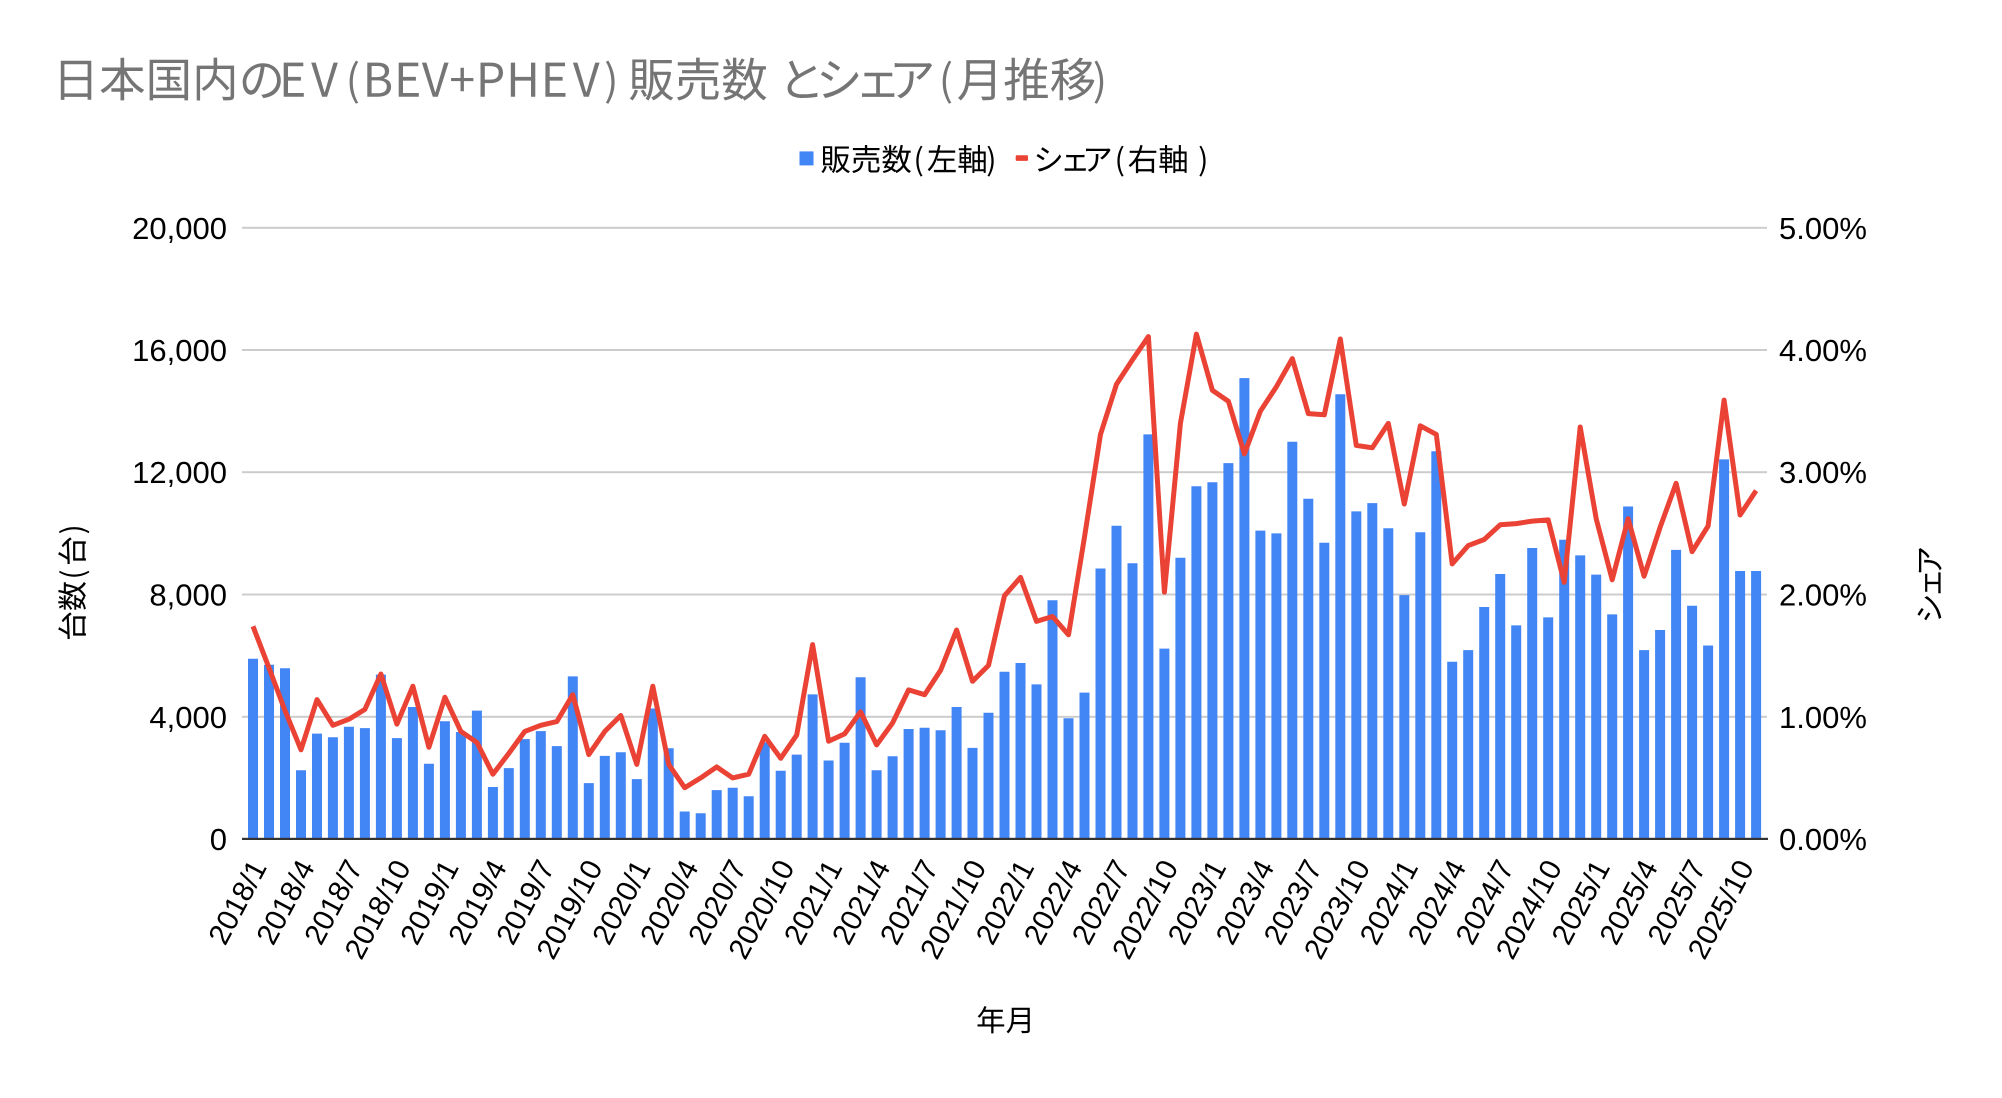  I want to click on svg-text: 4.00%, so click(1823, 350).